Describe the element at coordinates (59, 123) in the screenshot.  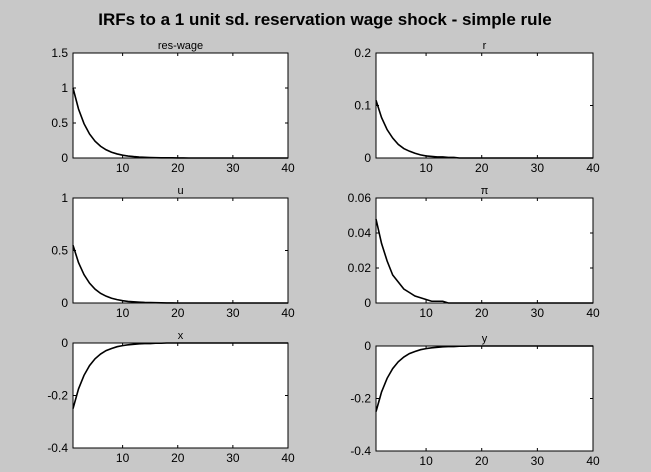
I see `panel-1-ytick-label: 0.5` at that location.